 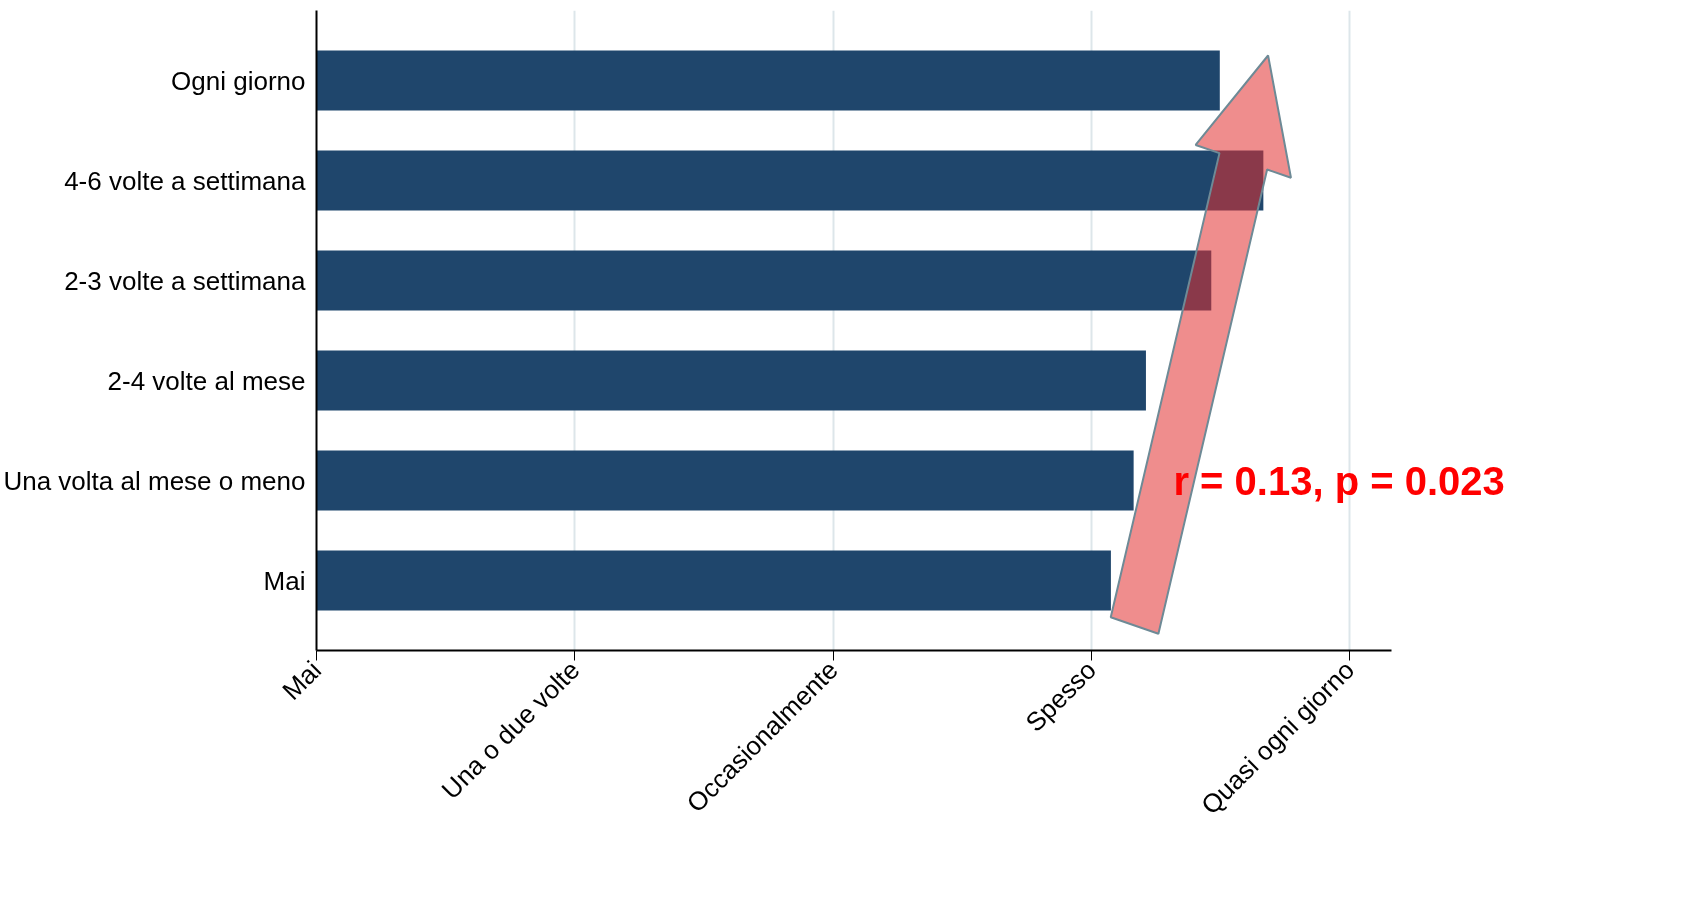 What do you see at coordinates (284, 580) in the screenshot?
I see `y-tick-label: Mai` at bounding box center [284, 580].